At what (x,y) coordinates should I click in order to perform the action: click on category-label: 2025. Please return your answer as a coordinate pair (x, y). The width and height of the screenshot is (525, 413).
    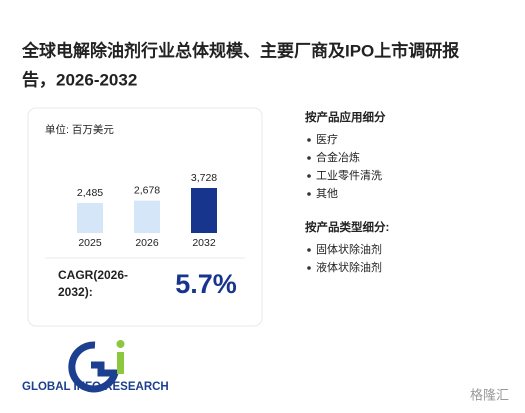
    Looking at the image, I should click on (90, 243).